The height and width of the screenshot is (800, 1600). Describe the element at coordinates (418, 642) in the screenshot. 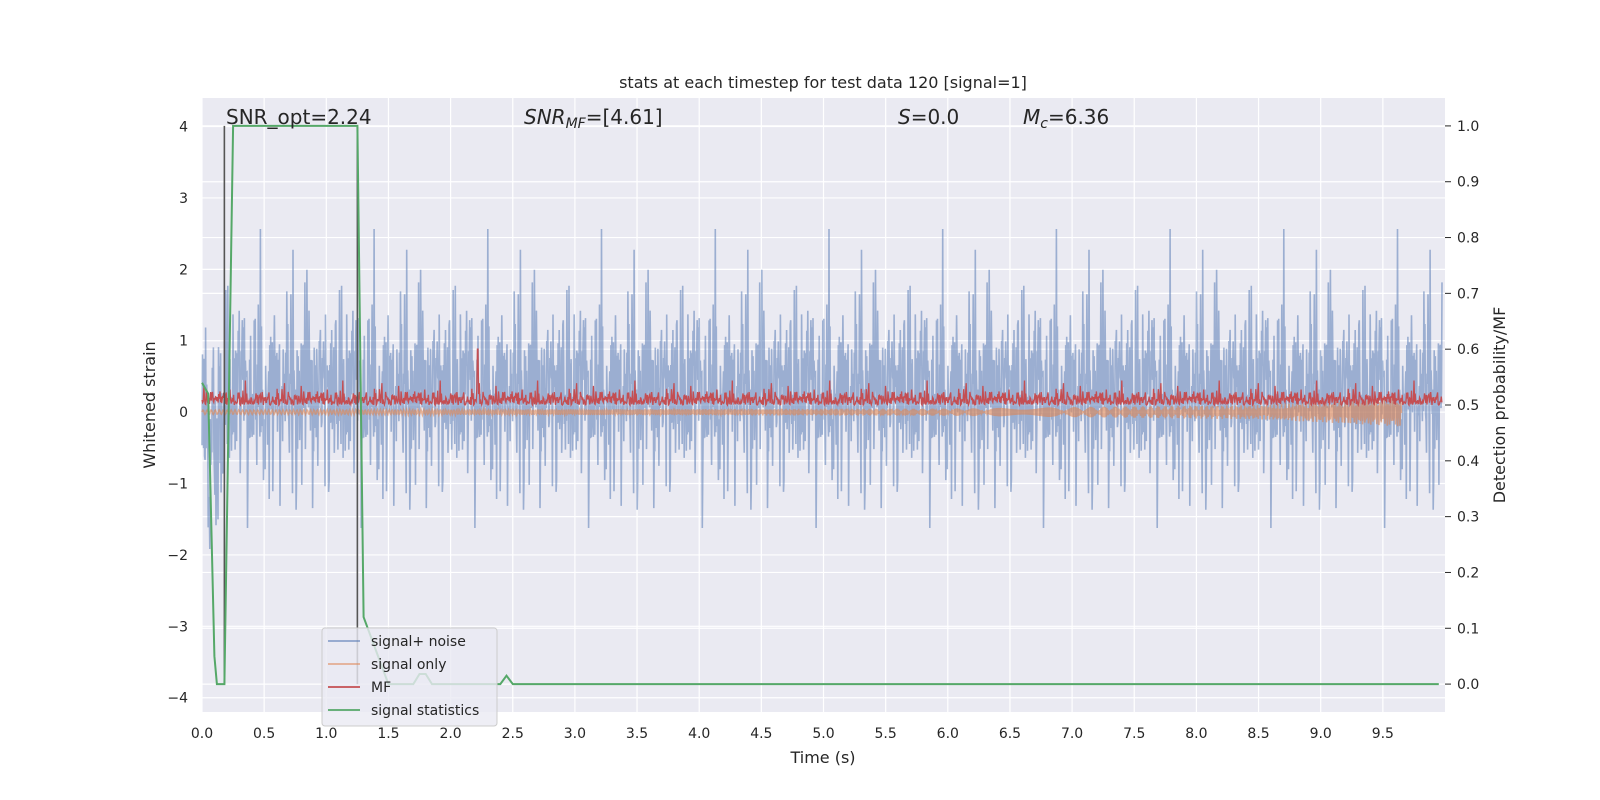

I see `legend-label-signal-noise: signal+ noise` at that location.